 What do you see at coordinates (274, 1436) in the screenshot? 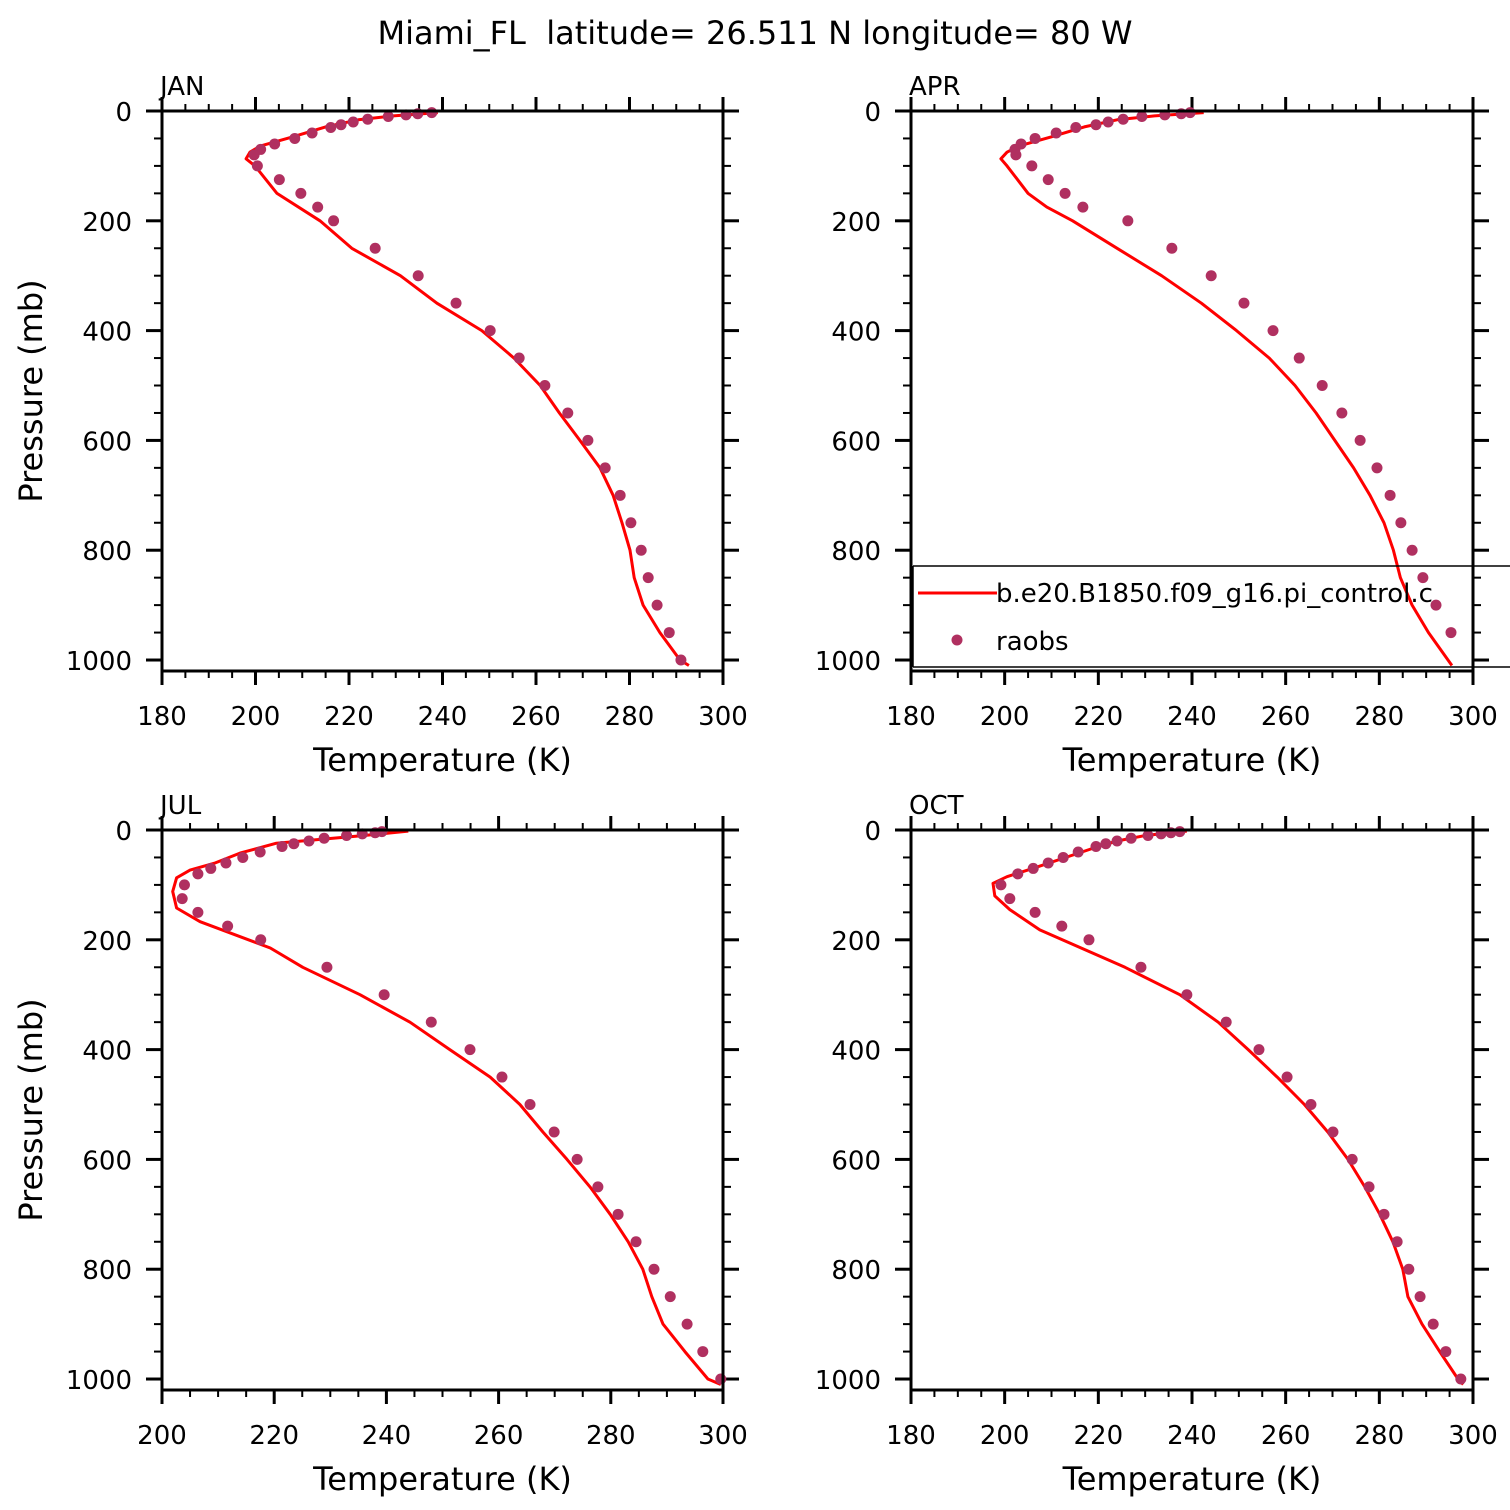
I see `x-tick-label: 220` at bounding box center [274, 1436].